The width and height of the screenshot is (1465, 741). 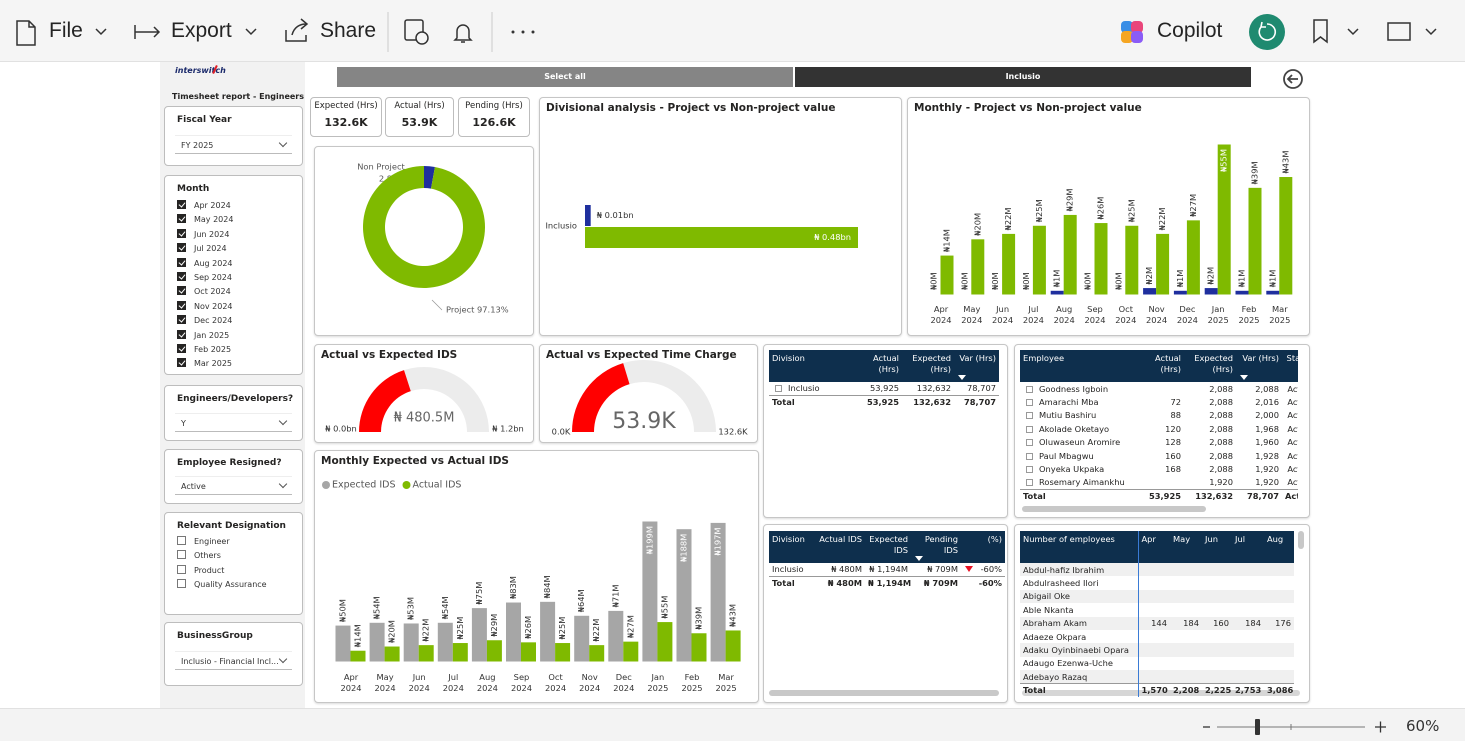 What do you see at coordinates (1186, 596) in the screenshot?
I see `table-cell` at bounding box center [1186, 596].